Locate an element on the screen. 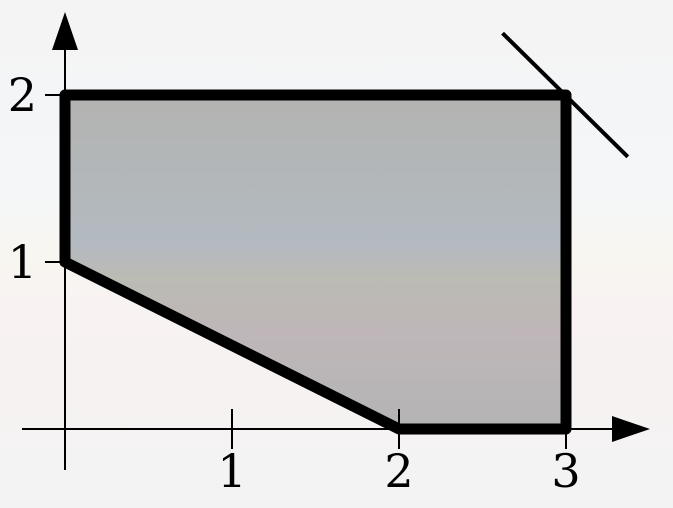 The height and width of the screenshot is (508, 673). y-axis-arrow is located at coordinates (65, 31).